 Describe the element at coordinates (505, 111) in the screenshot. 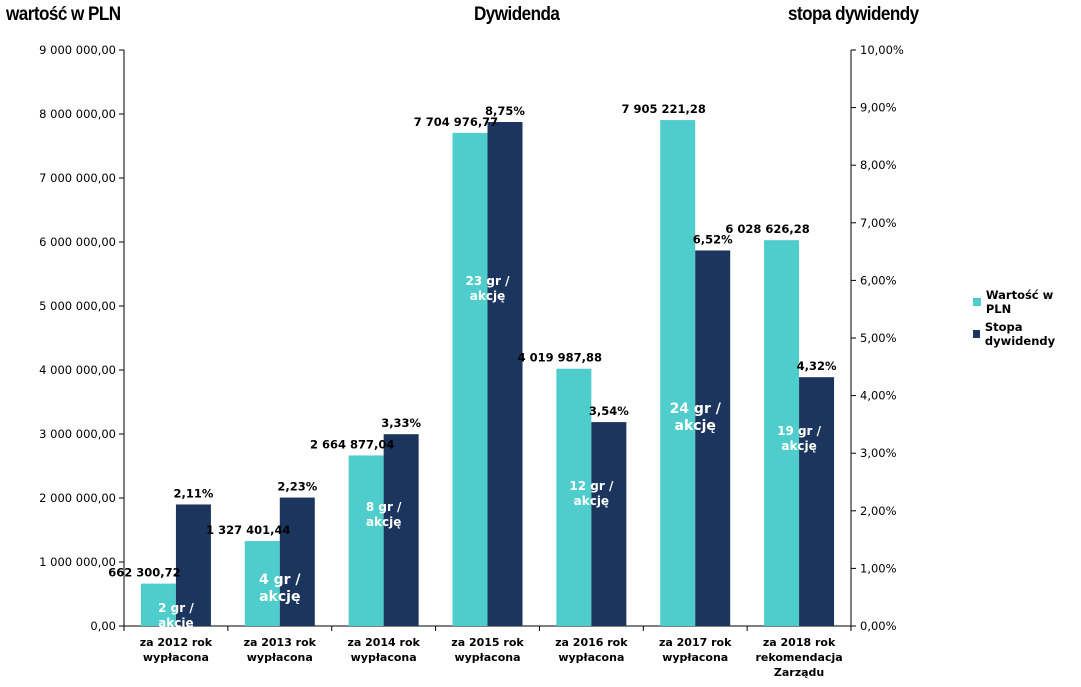

I see `data-label-yield: 8,75%` at that location.